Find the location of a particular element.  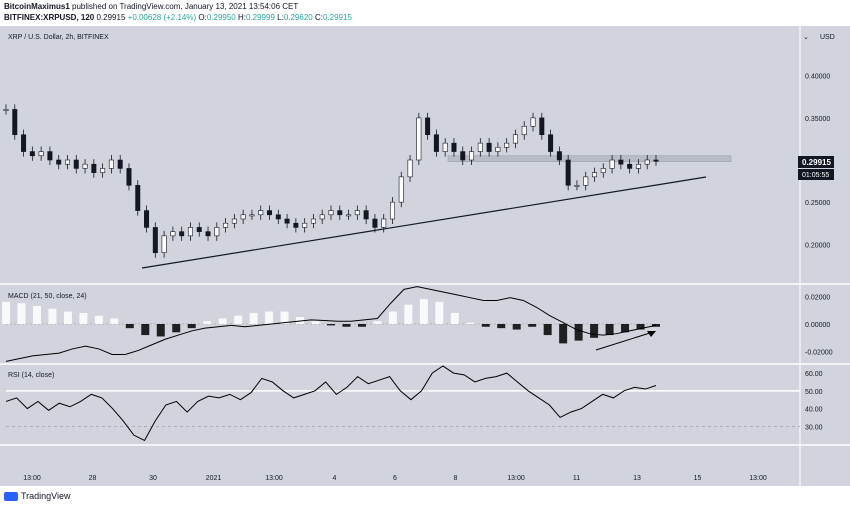

symbol-name: BITFINEX:XRPUSD, 120 is located at coordinates (49, 17).